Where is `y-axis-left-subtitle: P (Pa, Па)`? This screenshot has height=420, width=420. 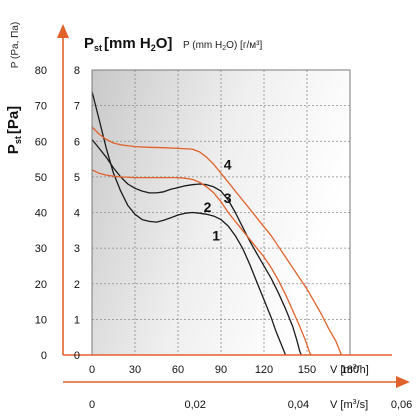 y-axis-left-subtitle: P (Pa, Па) is located at coordinates (15, 45).